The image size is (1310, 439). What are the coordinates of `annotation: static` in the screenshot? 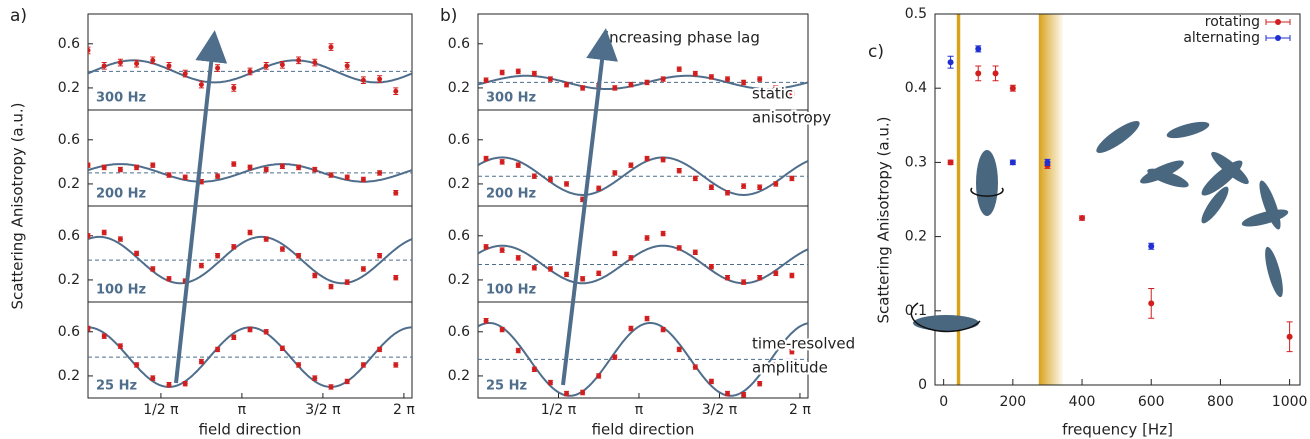 It's located at (772, 94).